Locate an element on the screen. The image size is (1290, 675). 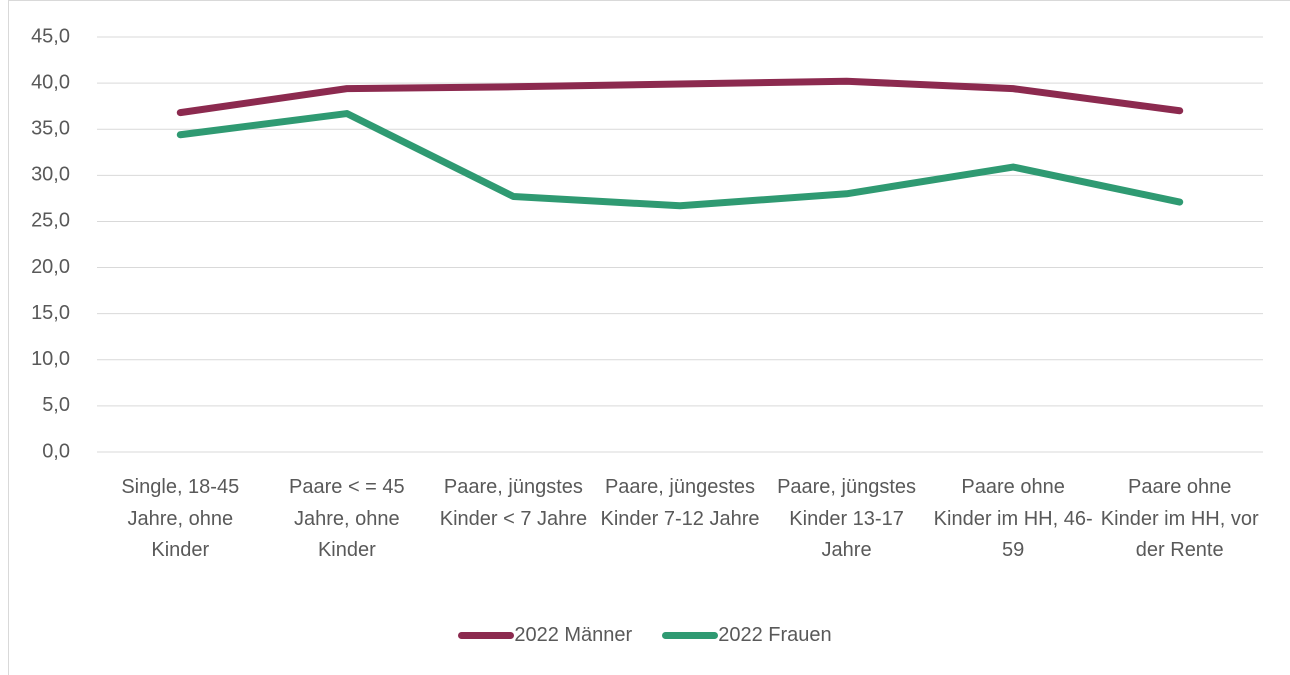
legend: 2022 Männer 2022 Frauen is located at coordinates (645, 635).